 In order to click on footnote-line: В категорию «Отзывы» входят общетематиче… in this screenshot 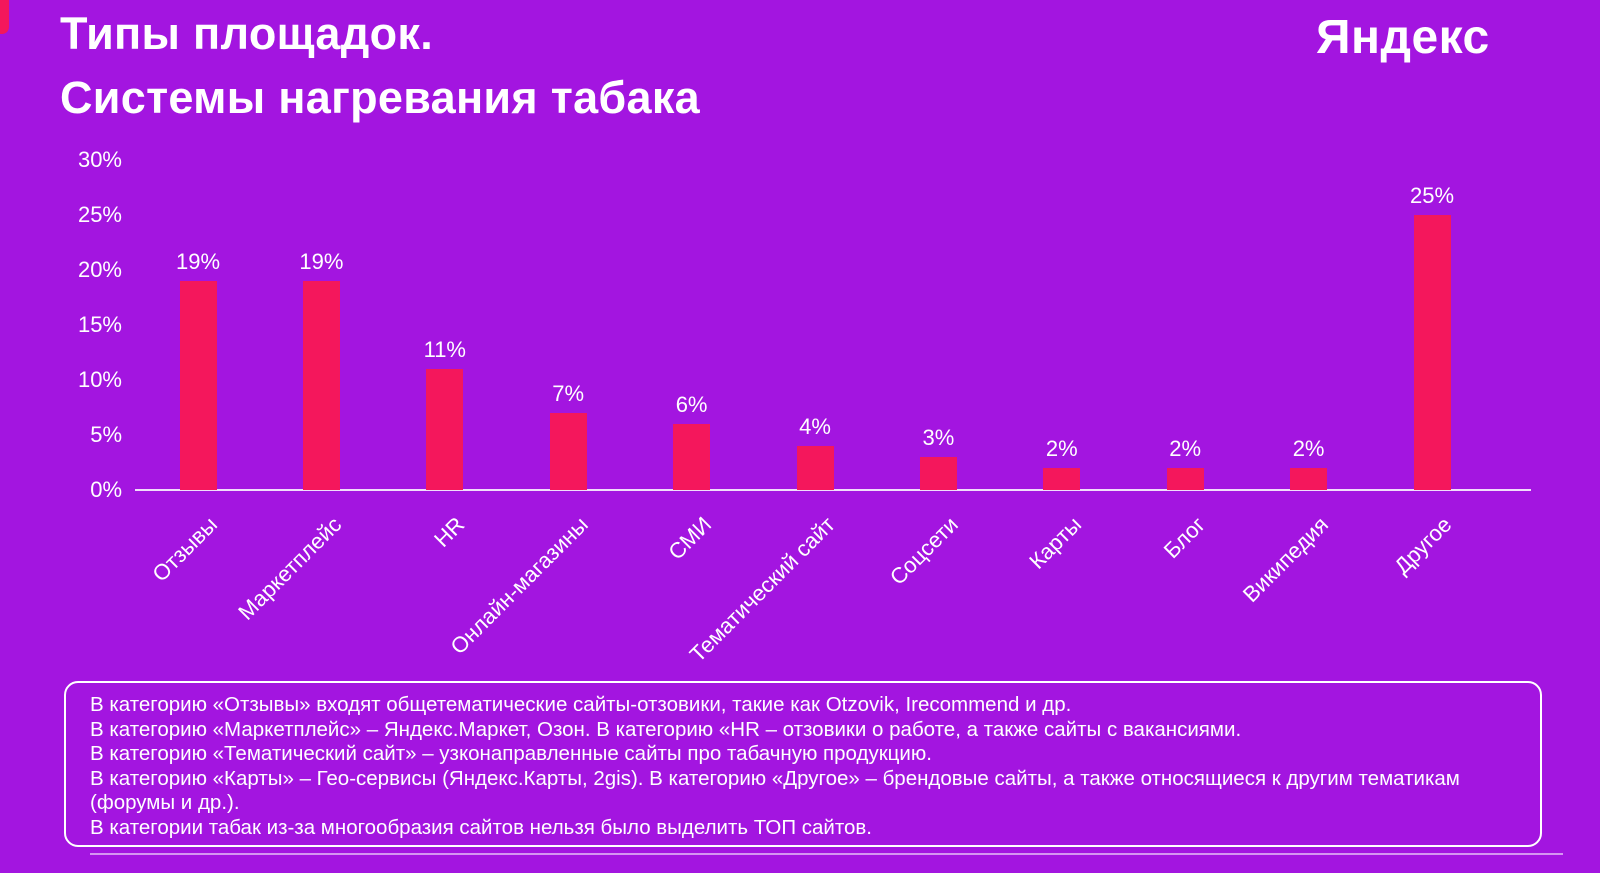, I will do `click(581, 704)`.